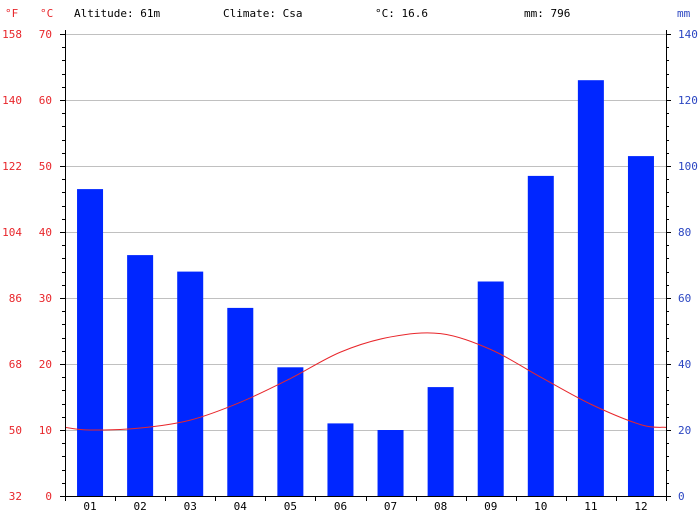 The image size is (700, 515). Describe the element at coordinates (15, 430) in the screenshot. I see `fahrenheit-tick-label: 50` at that location.